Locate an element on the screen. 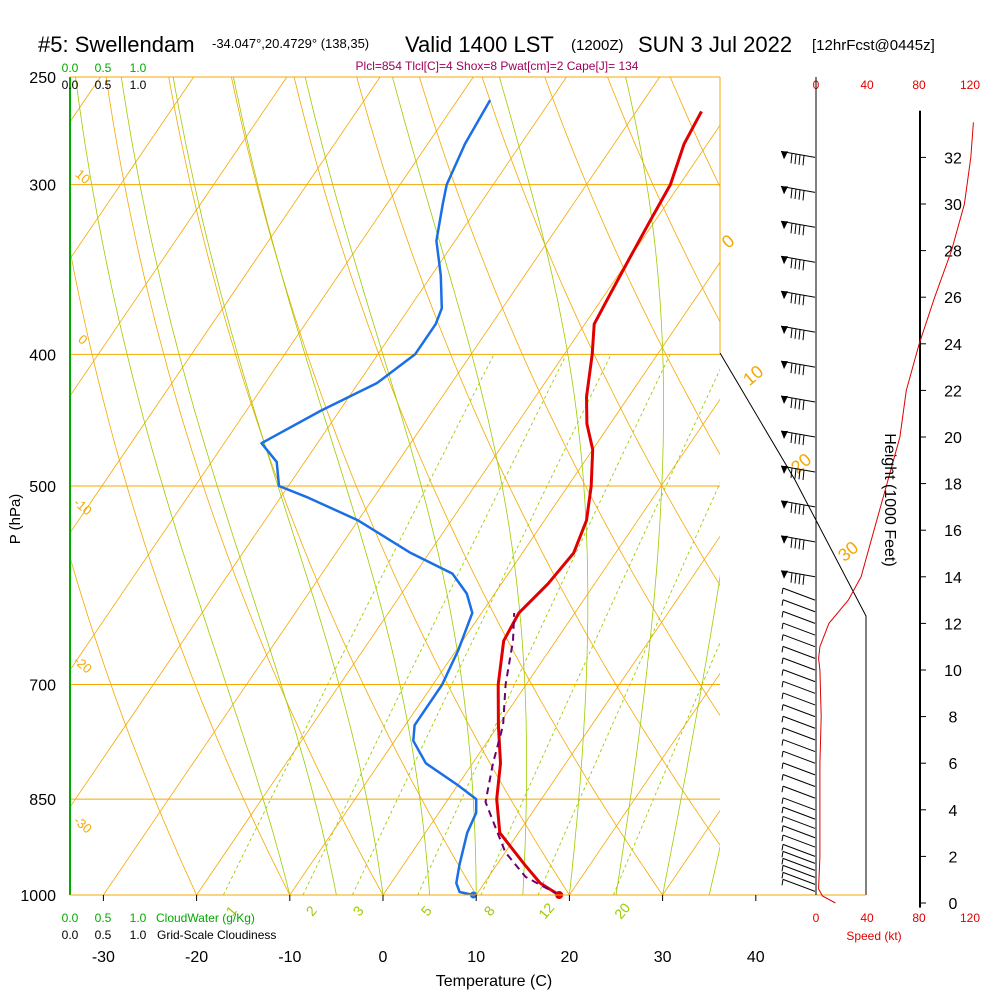 The image size is (1000, 1000). cloudiness-label: Grid-Scale Cloudiness is located at coordinates (216, 935).